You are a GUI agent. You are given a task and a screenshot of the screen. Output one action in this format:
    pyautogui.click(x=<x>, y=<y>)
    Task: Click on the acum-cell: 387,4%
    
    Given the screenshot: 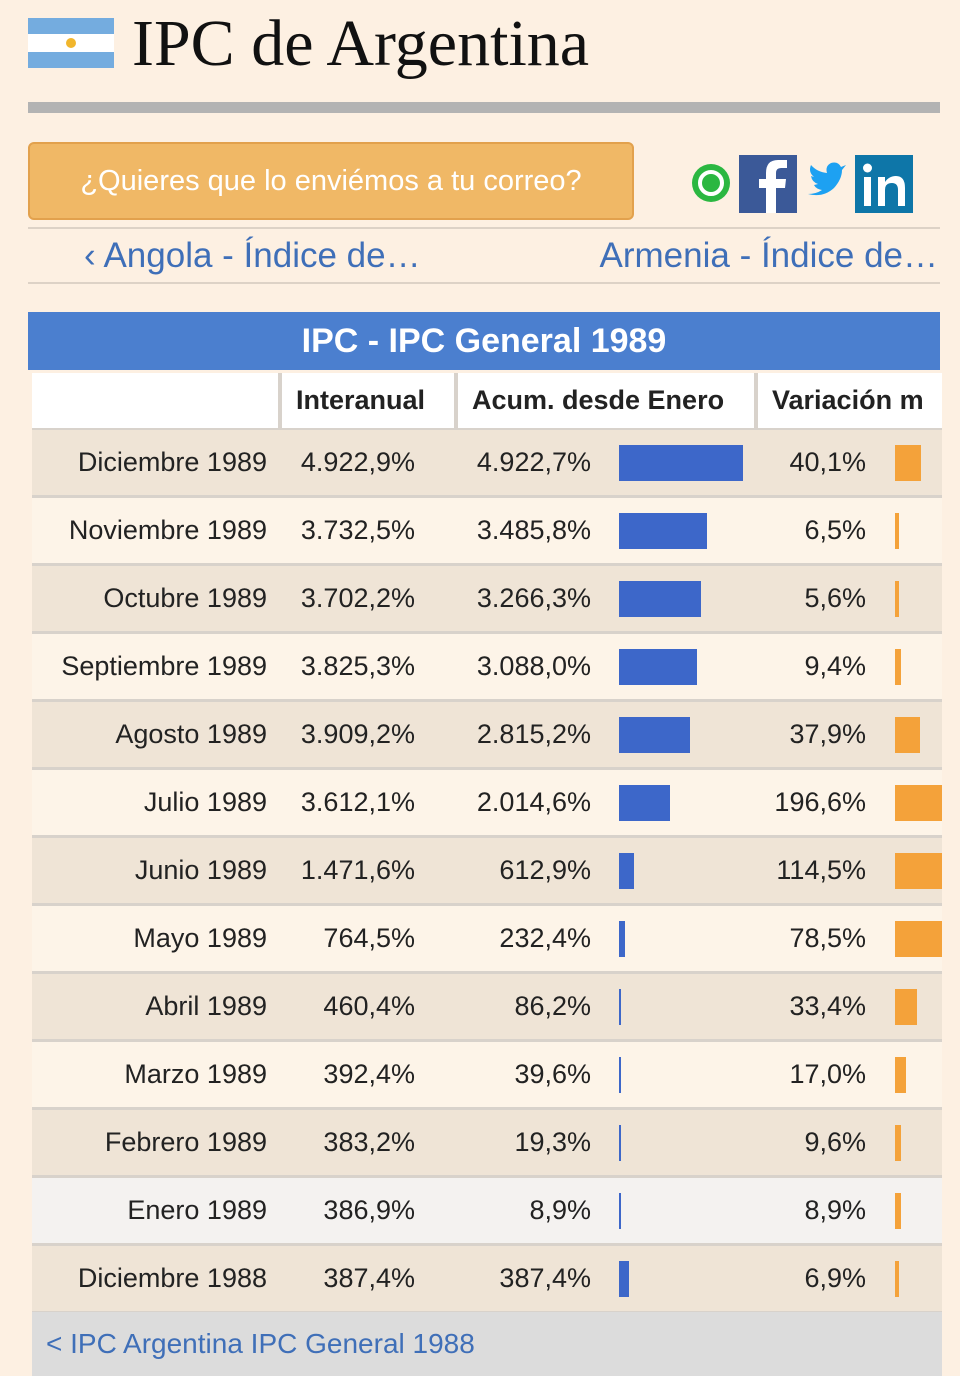 What is the action you would take?
    pyautogui.click(x=545, y=1278)
    